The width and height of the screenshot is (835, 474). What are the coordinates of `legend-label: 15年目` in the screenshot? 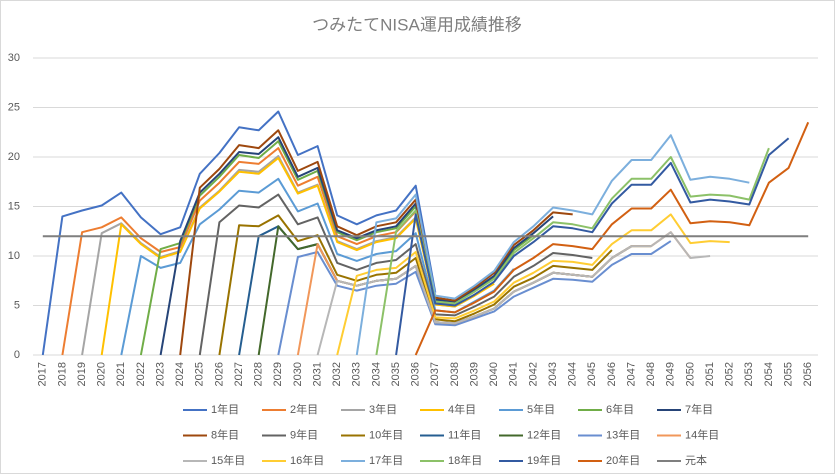 It's located at (228, 460).